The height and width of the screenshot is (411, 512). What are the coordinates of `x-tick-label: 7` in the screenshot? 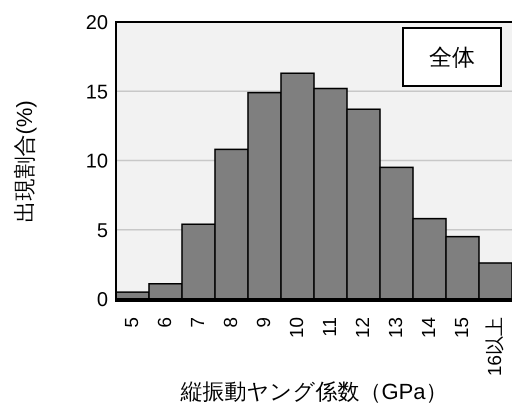 It's located at (198, 322).